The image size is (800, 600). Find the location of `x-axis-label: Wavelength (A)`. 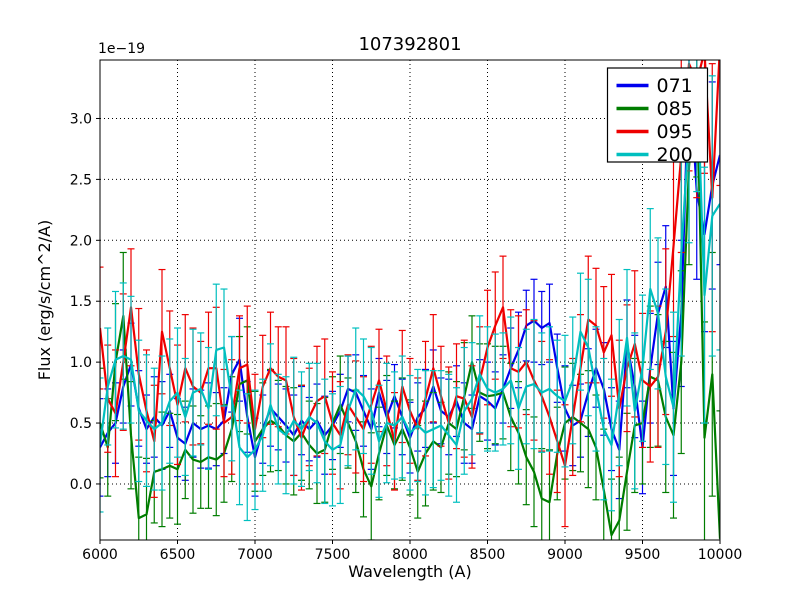

x-axis-label: Wavelength (A) is located at coordinates (409, 571).